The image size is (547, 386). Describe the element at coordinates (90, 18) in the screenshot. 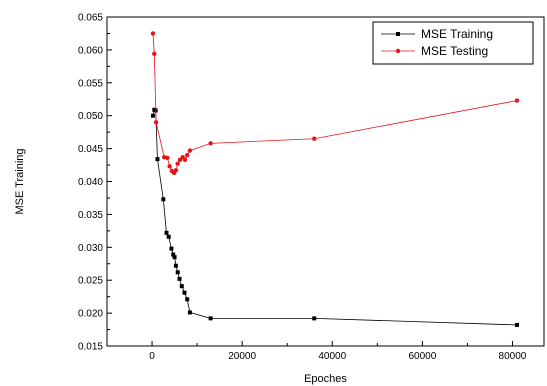

I see `y-tick-label: 0.065` at that location.